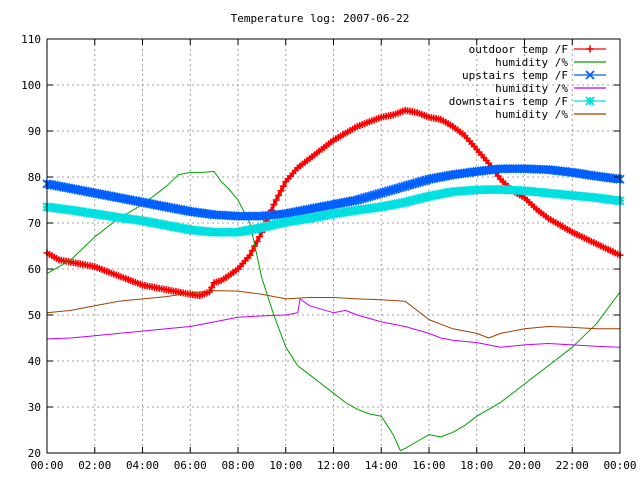 This screenshot has width=640, height=480. Describe the element at coordinates (333, 465) in the screenshot. I see `x-tick-label: 12:00` at that location.